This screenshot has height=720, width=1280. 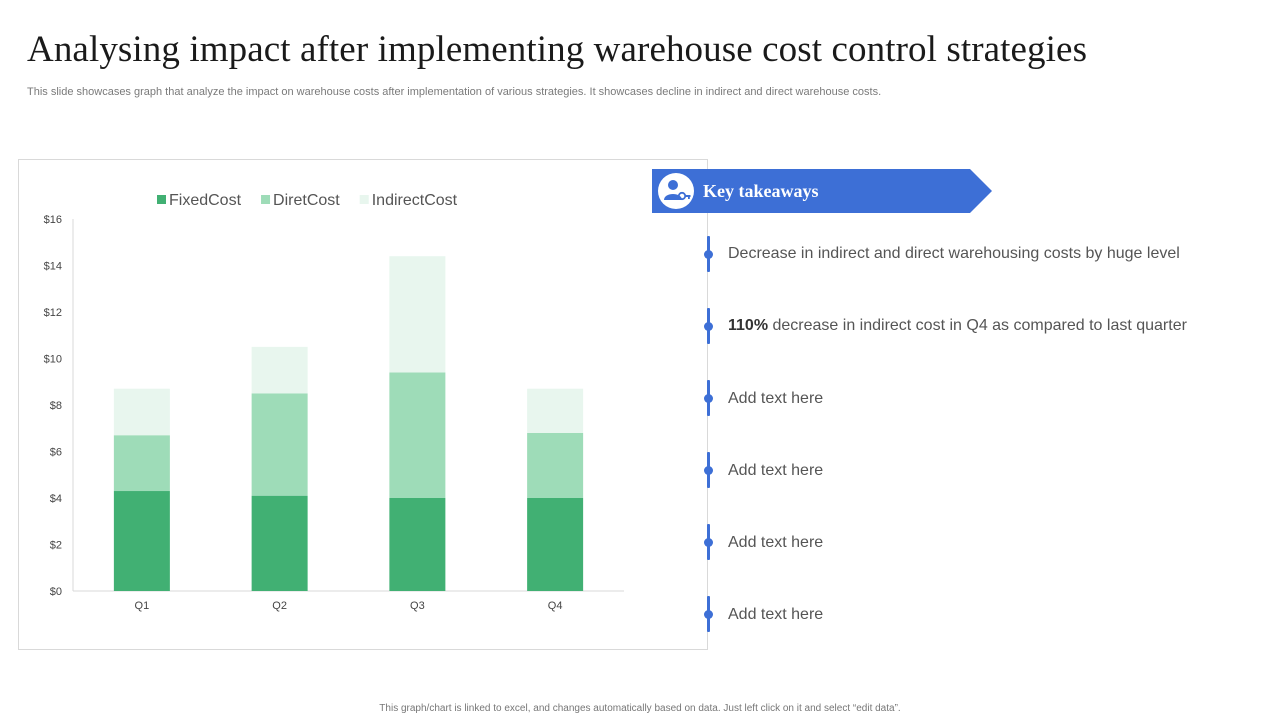 I want to click on y-tick-label: $4, so click(x=56, y=499).